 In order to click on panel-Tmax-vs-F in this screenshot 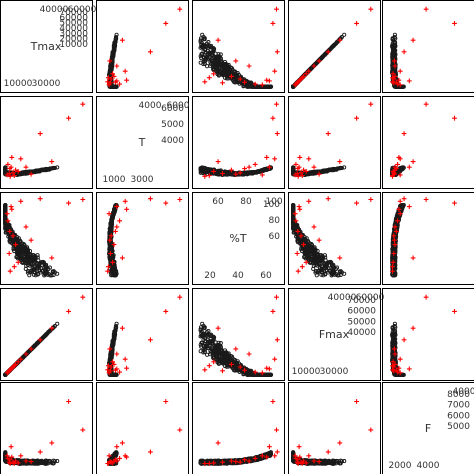, I will do `click(428, 46)`.